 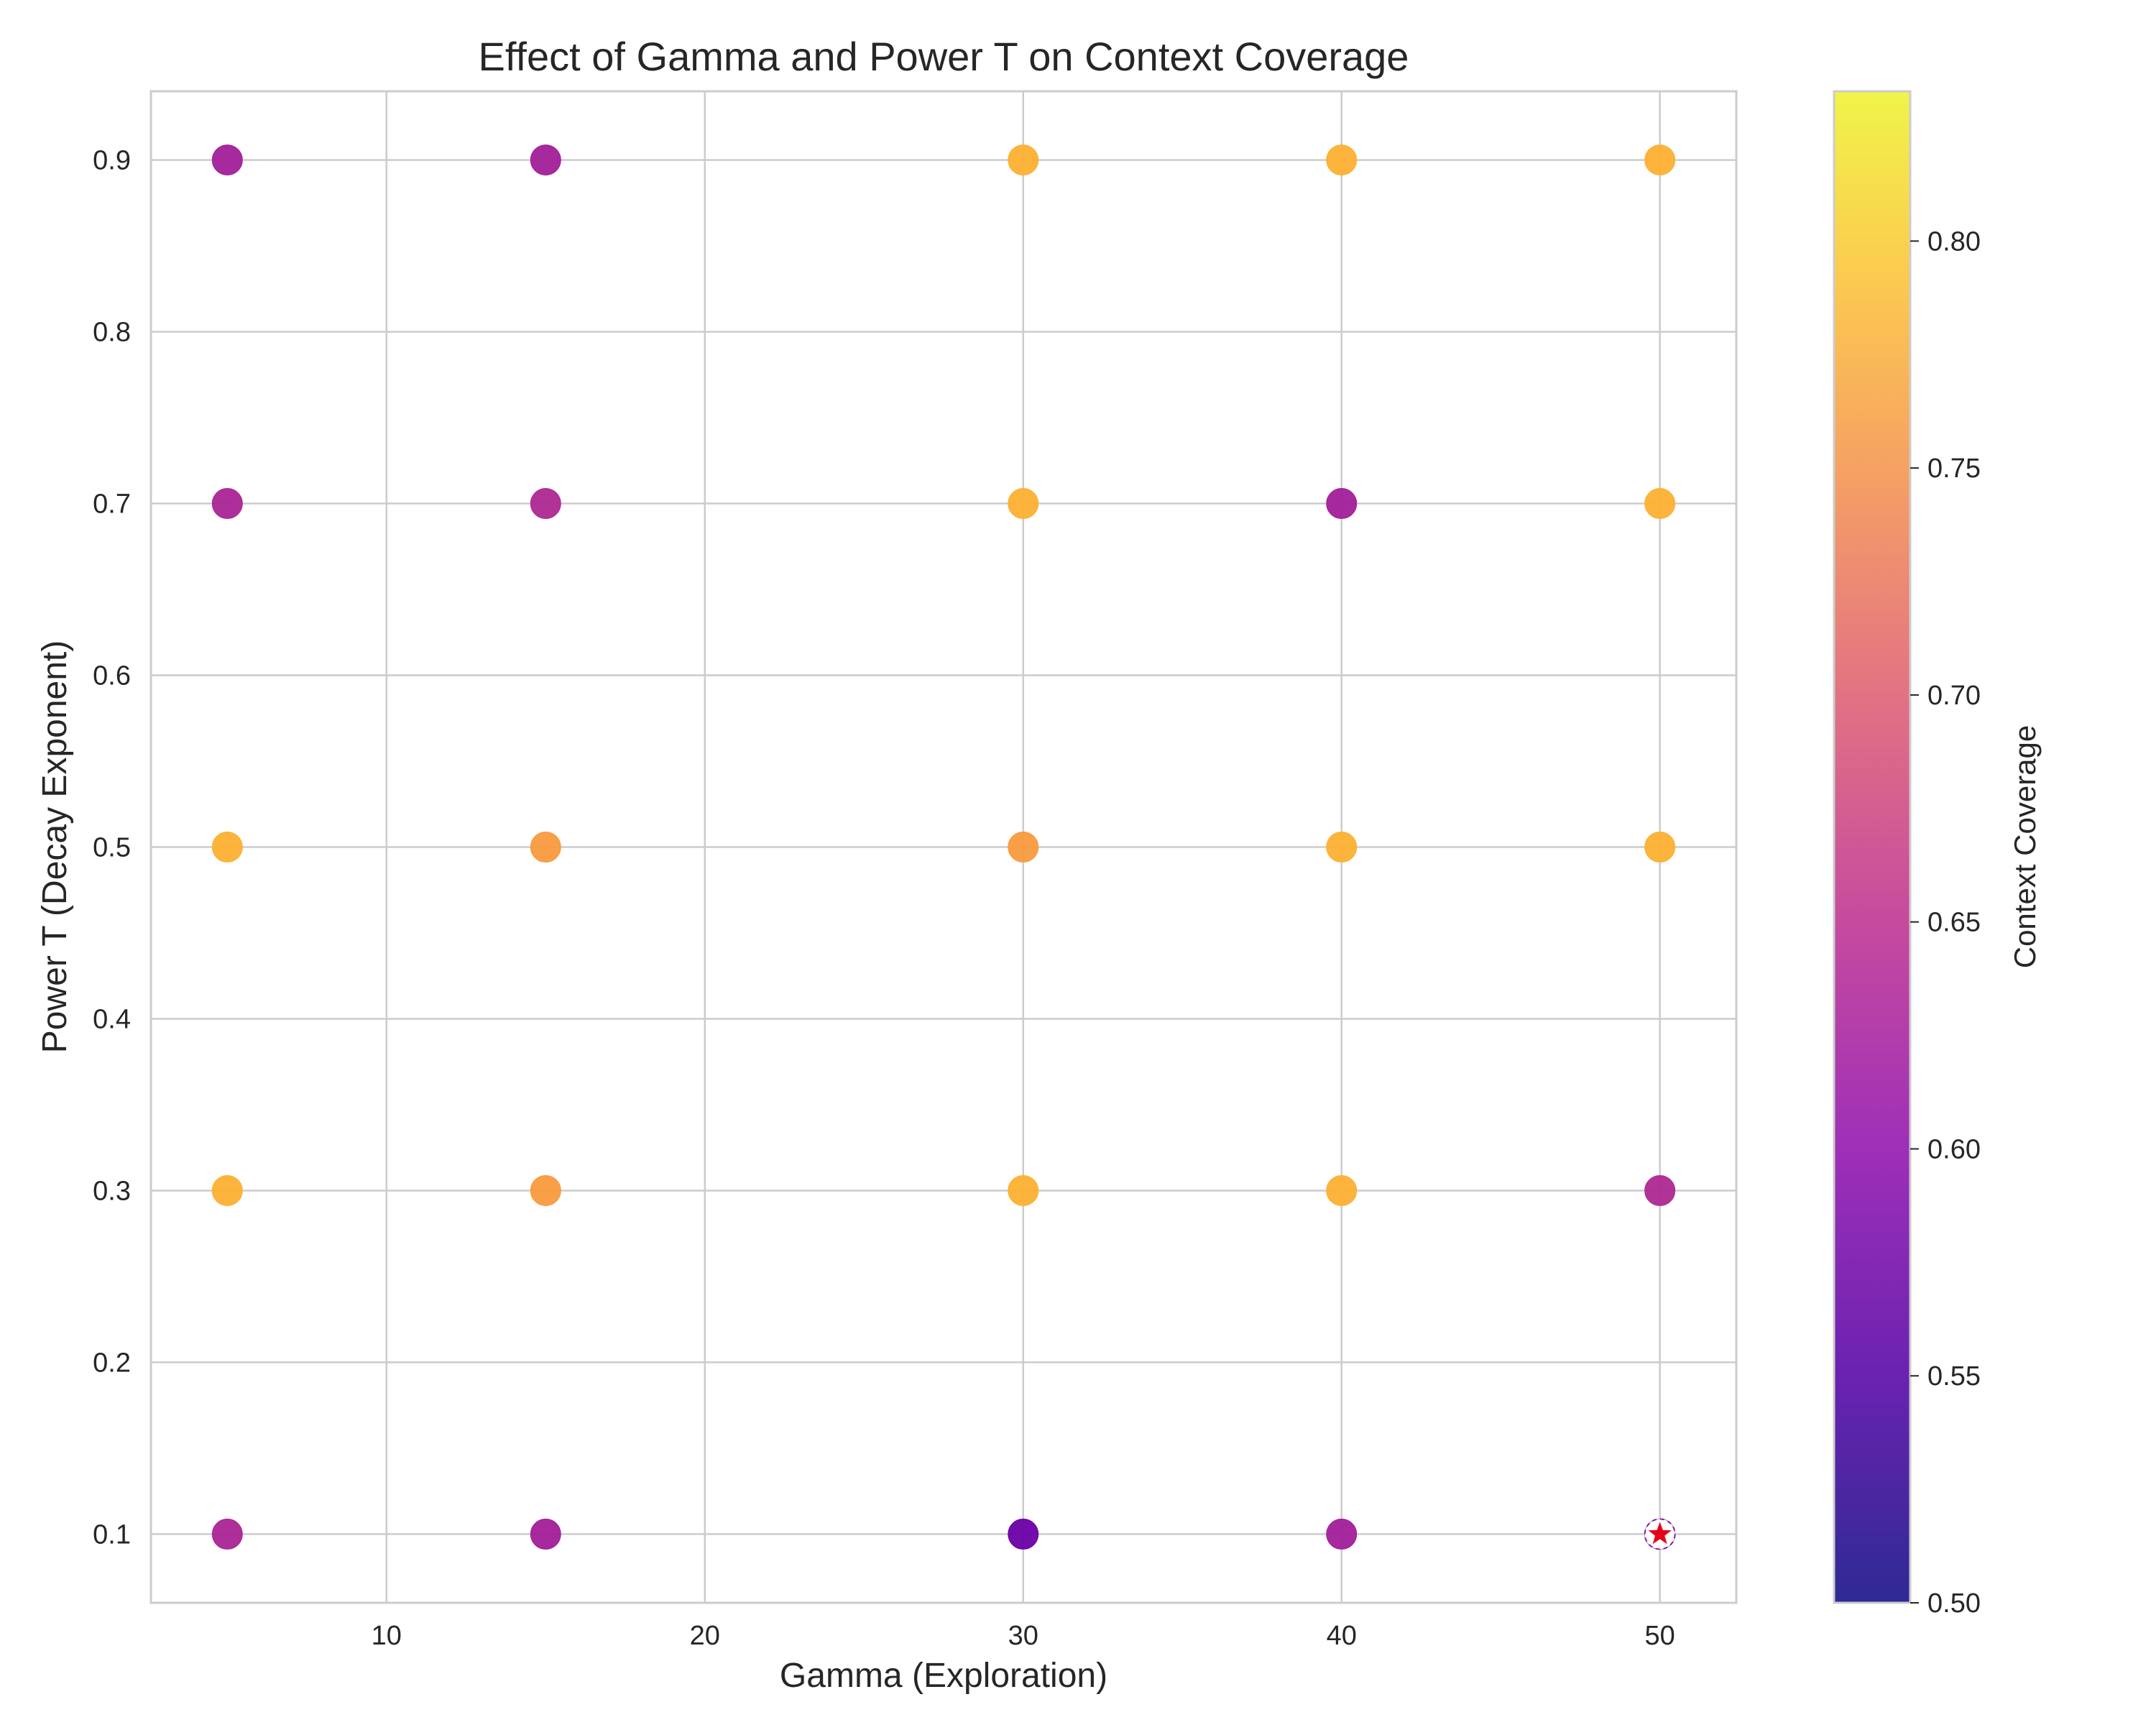 What do you see at coordinates (2025, 847) in the screenshot?
I see `colorbar-title: Context Coverage` at bounding box center [2025, 847].